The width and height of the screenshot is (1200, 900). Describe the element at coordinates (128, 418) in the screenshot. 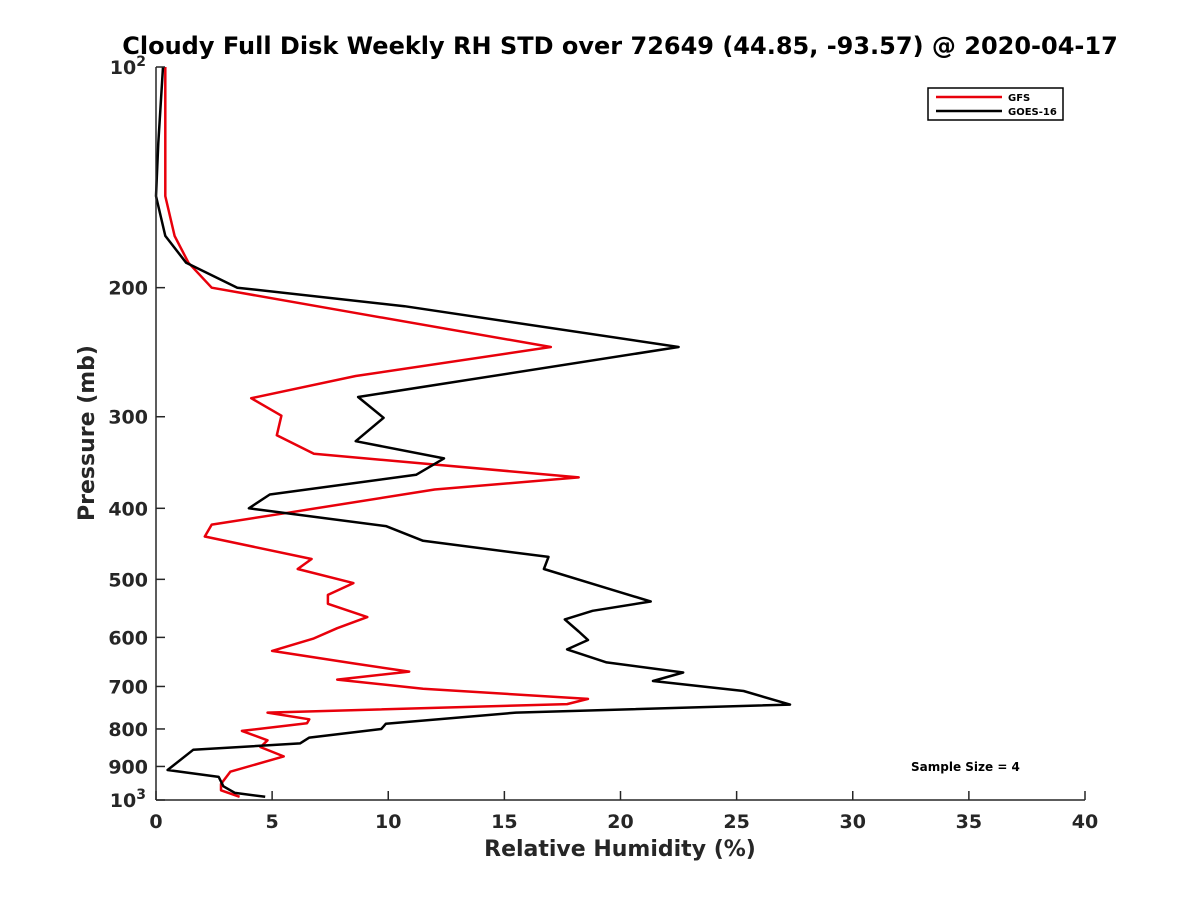

I see `y-tick-label: 300` at that location.